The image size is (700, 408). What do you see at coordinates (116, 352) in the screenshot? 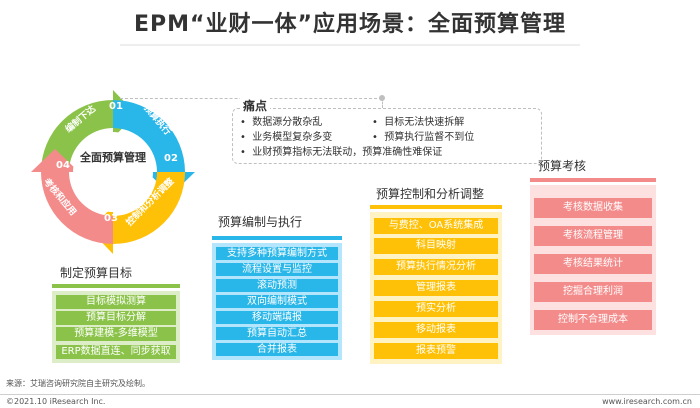
I see `target-item: ERP数据直连、同步获取` at bounding box center [116, 352].